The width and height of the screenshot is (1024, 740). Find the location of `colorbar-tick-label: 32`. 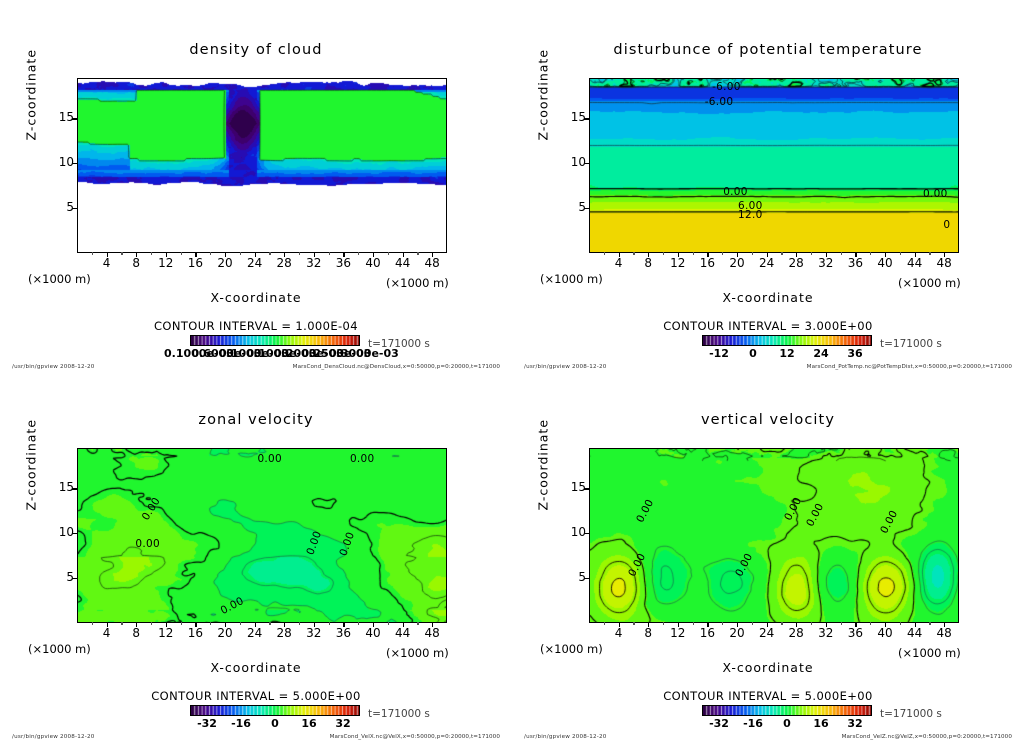

colorbar-tick-label: 32 is located at coordinates (855, 723).